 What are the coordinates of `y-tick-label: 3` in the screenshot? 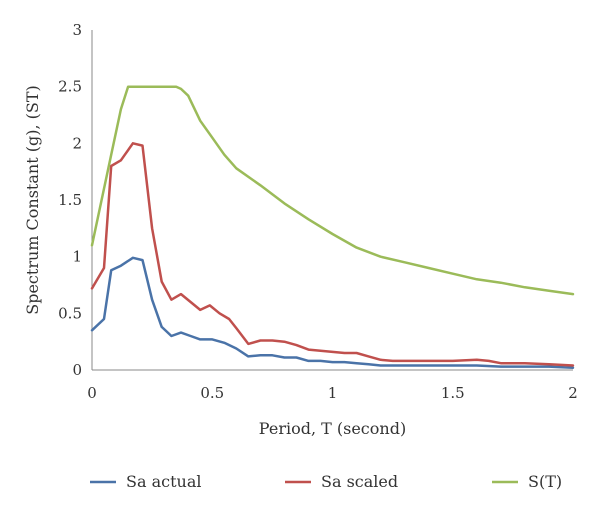 It's located at (77, 30).